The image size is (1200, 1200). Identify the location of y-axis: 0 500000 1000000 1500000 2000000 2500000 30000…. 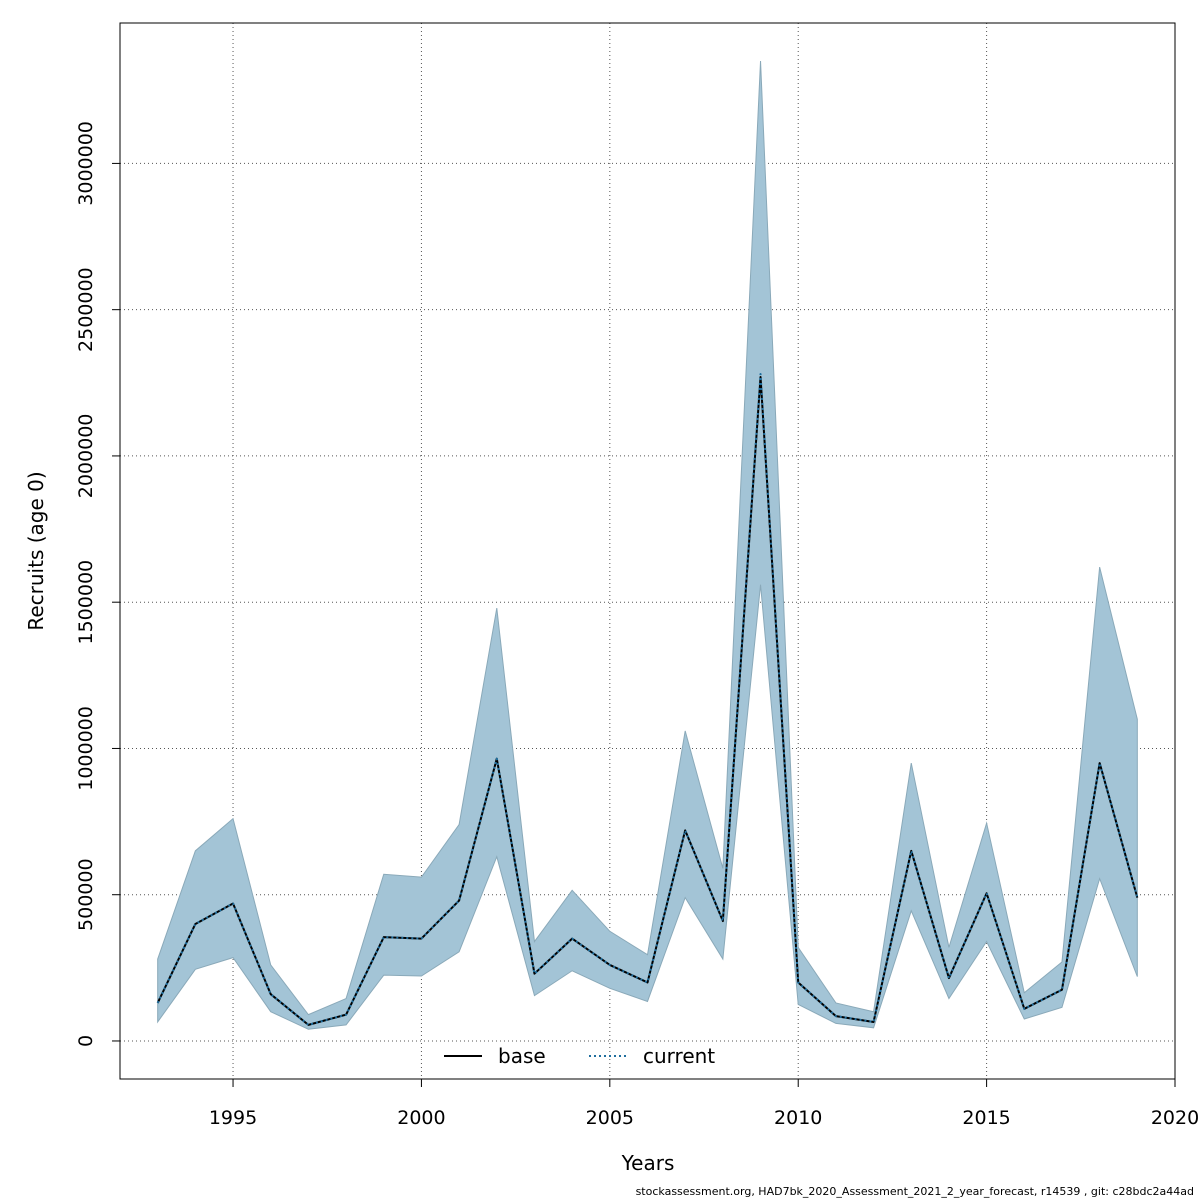
(98, 584).